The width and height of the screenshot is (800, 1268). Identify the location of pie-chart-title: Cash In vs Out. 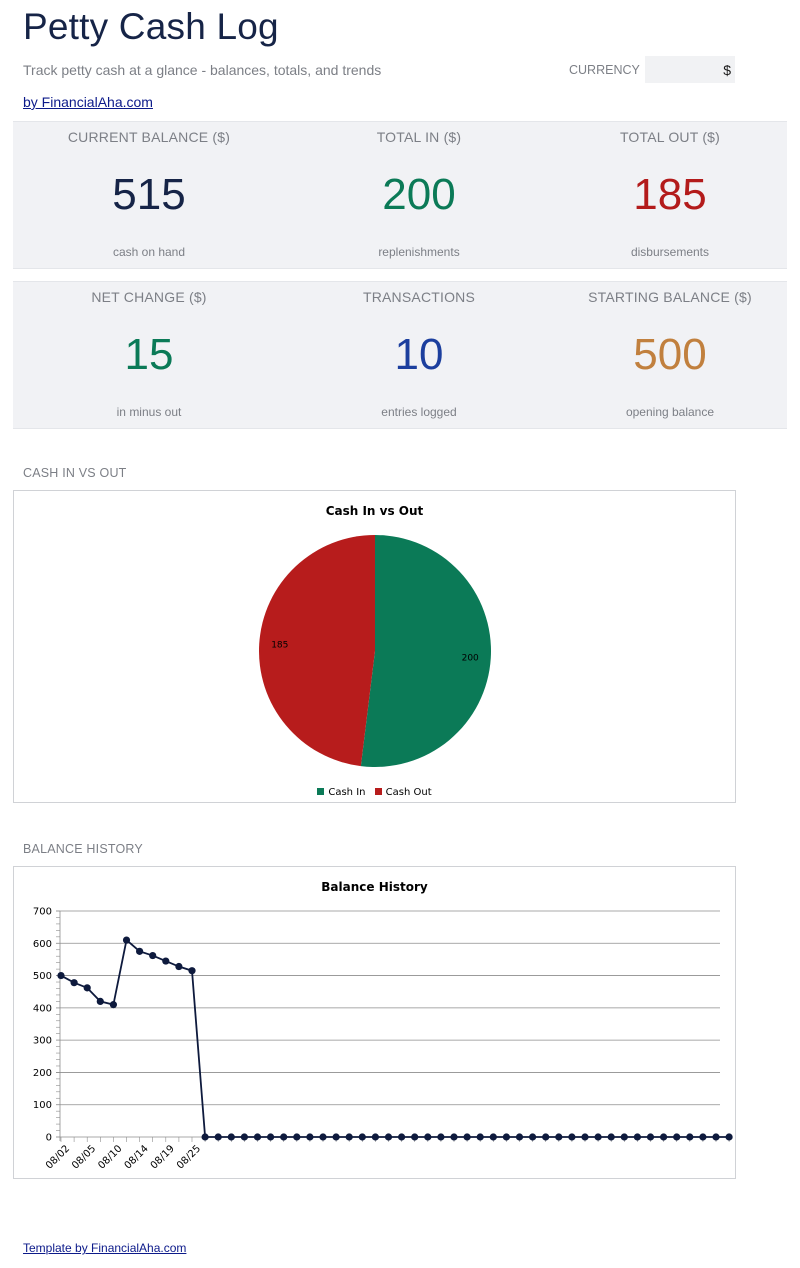
(374, 511).